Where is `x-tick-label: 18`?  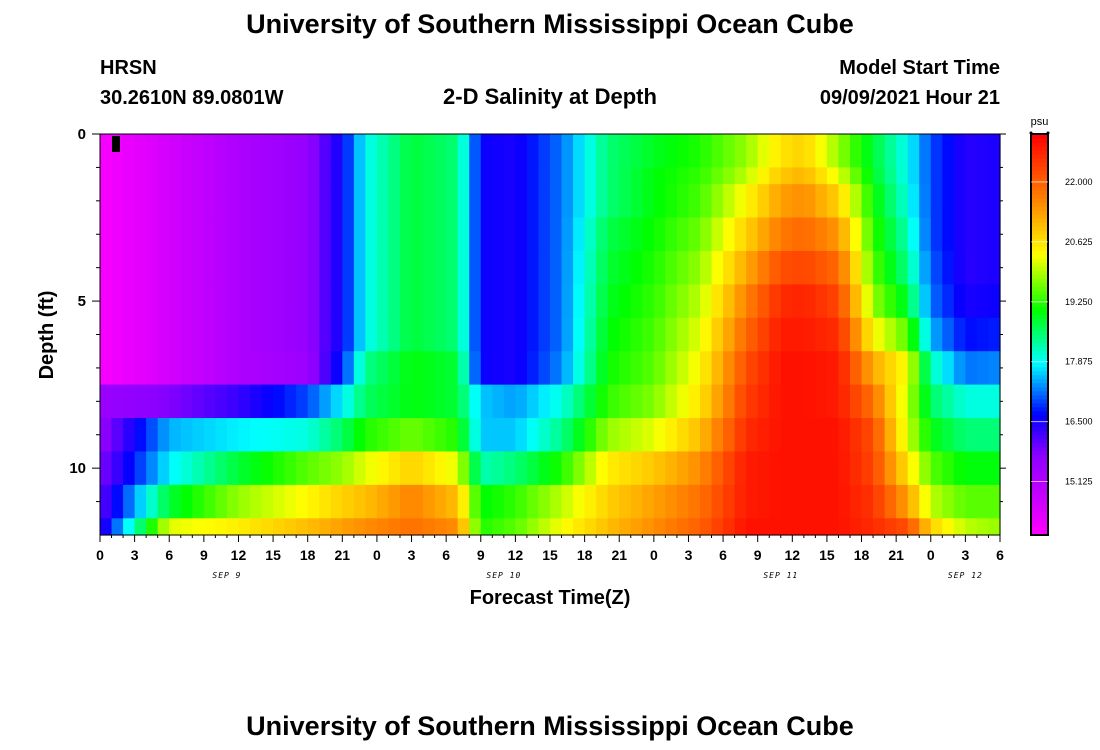
x-tick-label: 18 is located at coordinates (862, 555).